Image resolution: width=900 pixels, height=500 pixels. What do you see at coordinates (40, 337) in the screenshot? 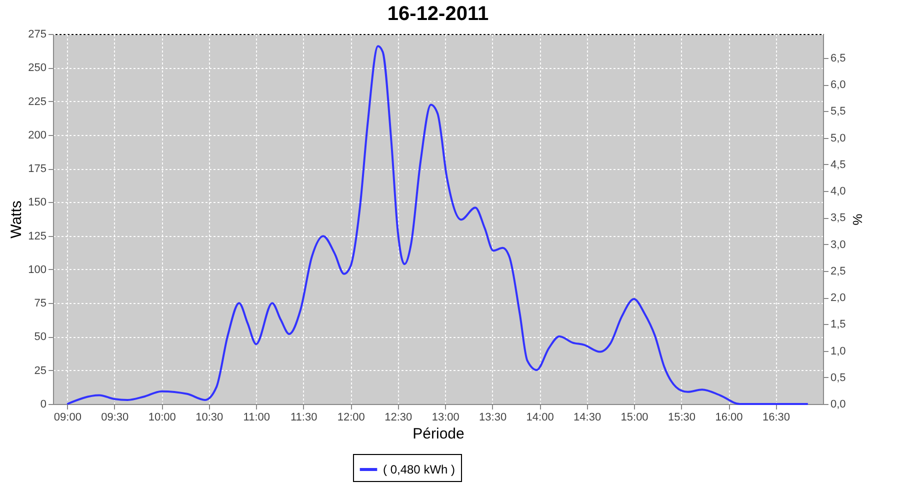
I see `y-tick-label: 50` at bounding box center [40, 337].